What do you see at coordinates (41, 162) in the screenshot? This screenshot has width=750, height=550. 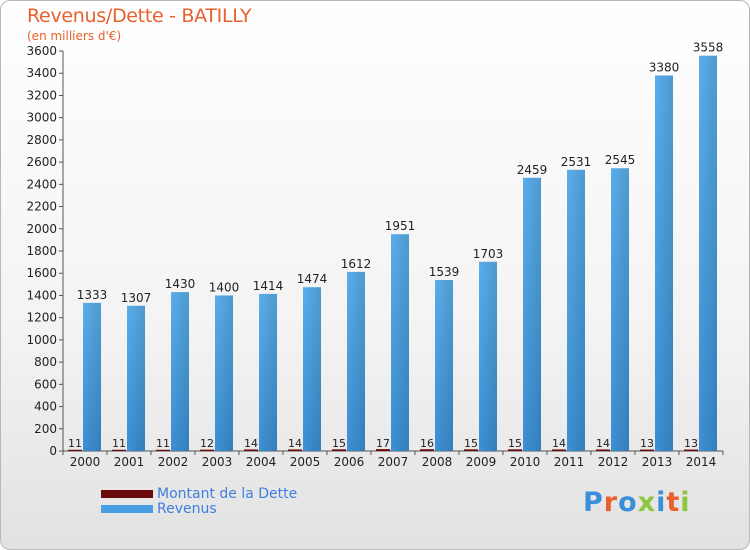 I see `y-tick-label: 2600` at bounding box center [41, 162].